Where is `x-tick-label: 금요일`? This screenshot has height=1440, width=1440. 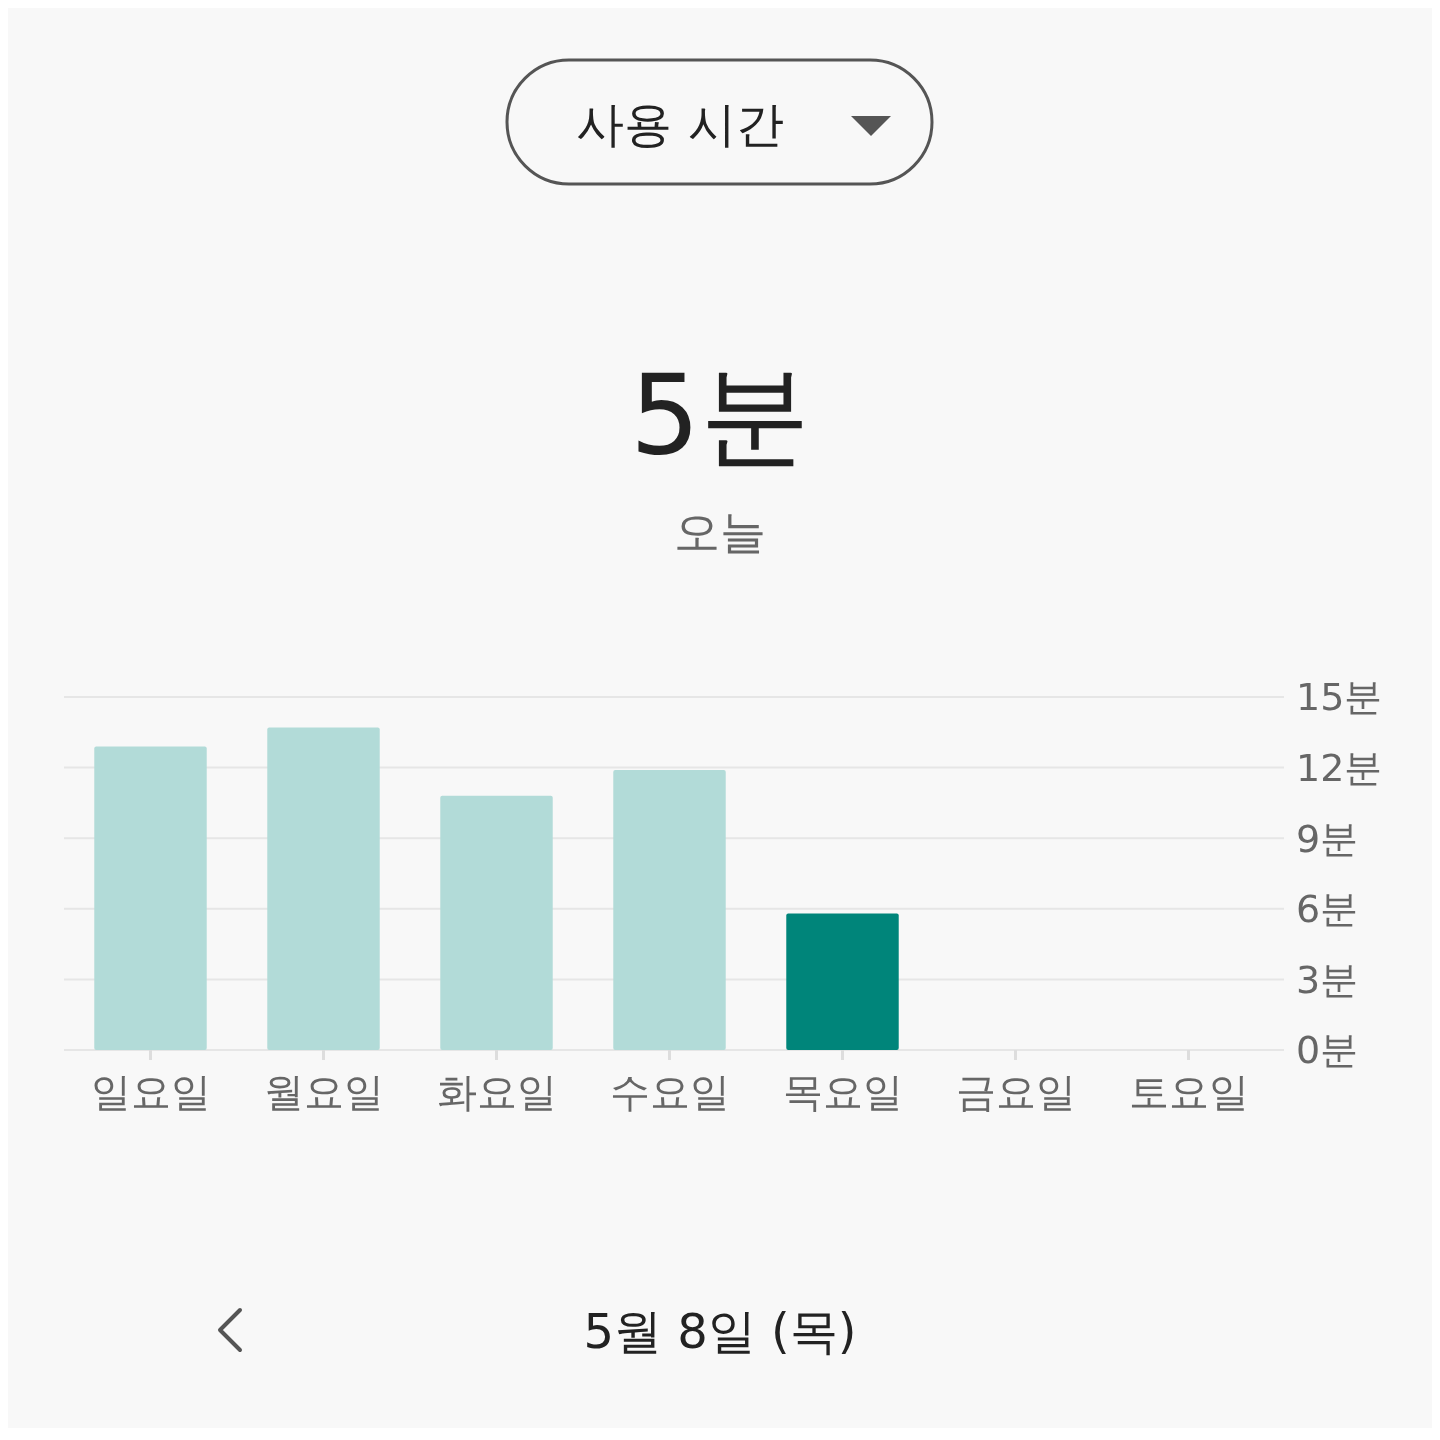 x-tick-label: 금요일 is located at coordinates (1015, 1092).